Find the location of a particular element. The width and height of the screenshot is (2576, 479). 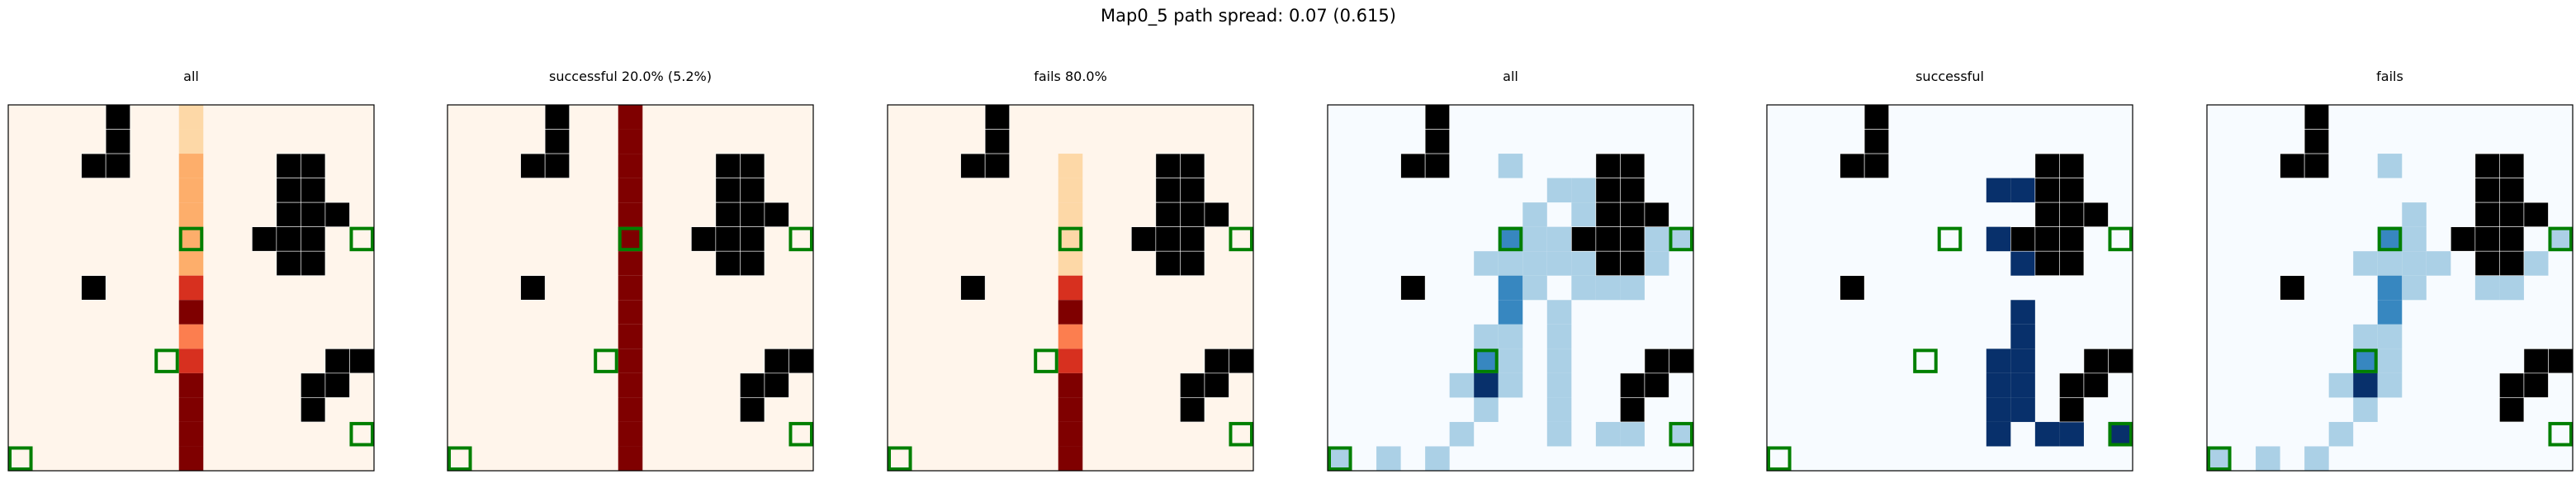

panel-title: successful is located at coordinates (1949, 77).